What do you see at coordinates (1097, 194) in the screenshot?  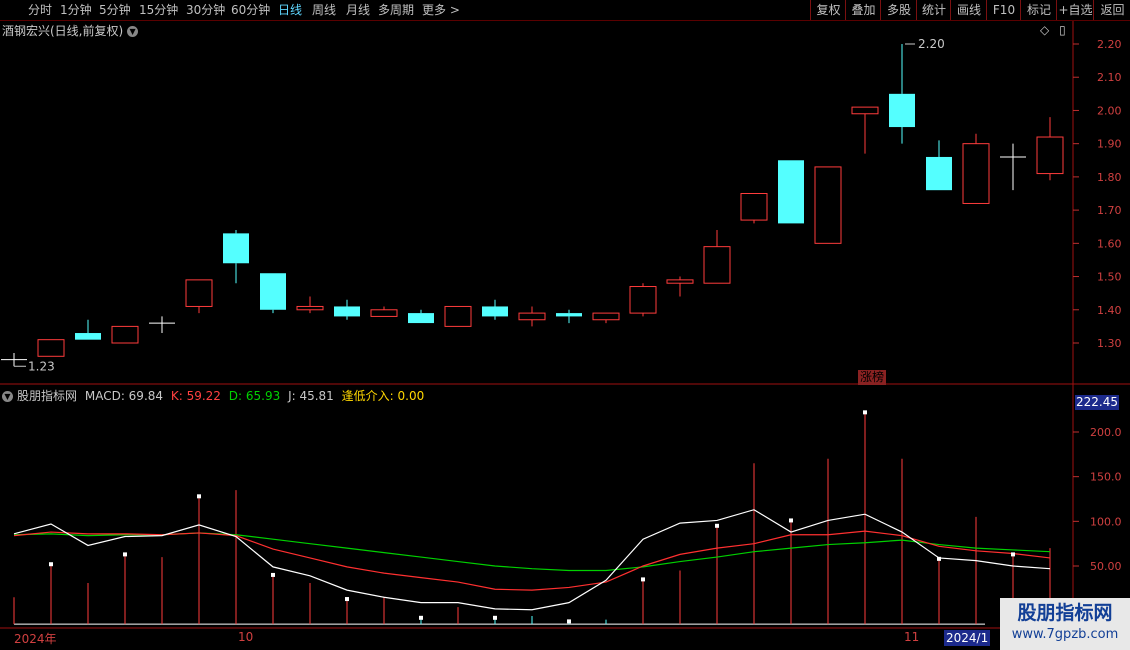 I see `price-axis-ticks: 2.20 2.10 2.00 1.90 1.80 1.70 1.60 1.50 1.40 1.30` at bounding box center [1097, 194].